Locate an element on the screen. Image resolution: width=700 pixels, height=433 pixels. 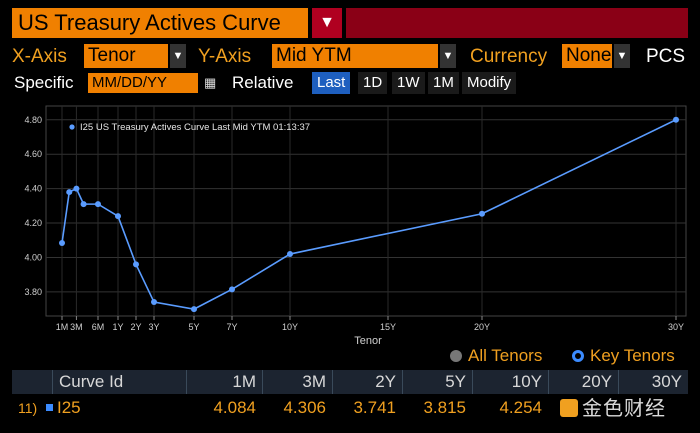
tenor-toggles: All Tenors Key Tenors is located at coordinates (350, 356).